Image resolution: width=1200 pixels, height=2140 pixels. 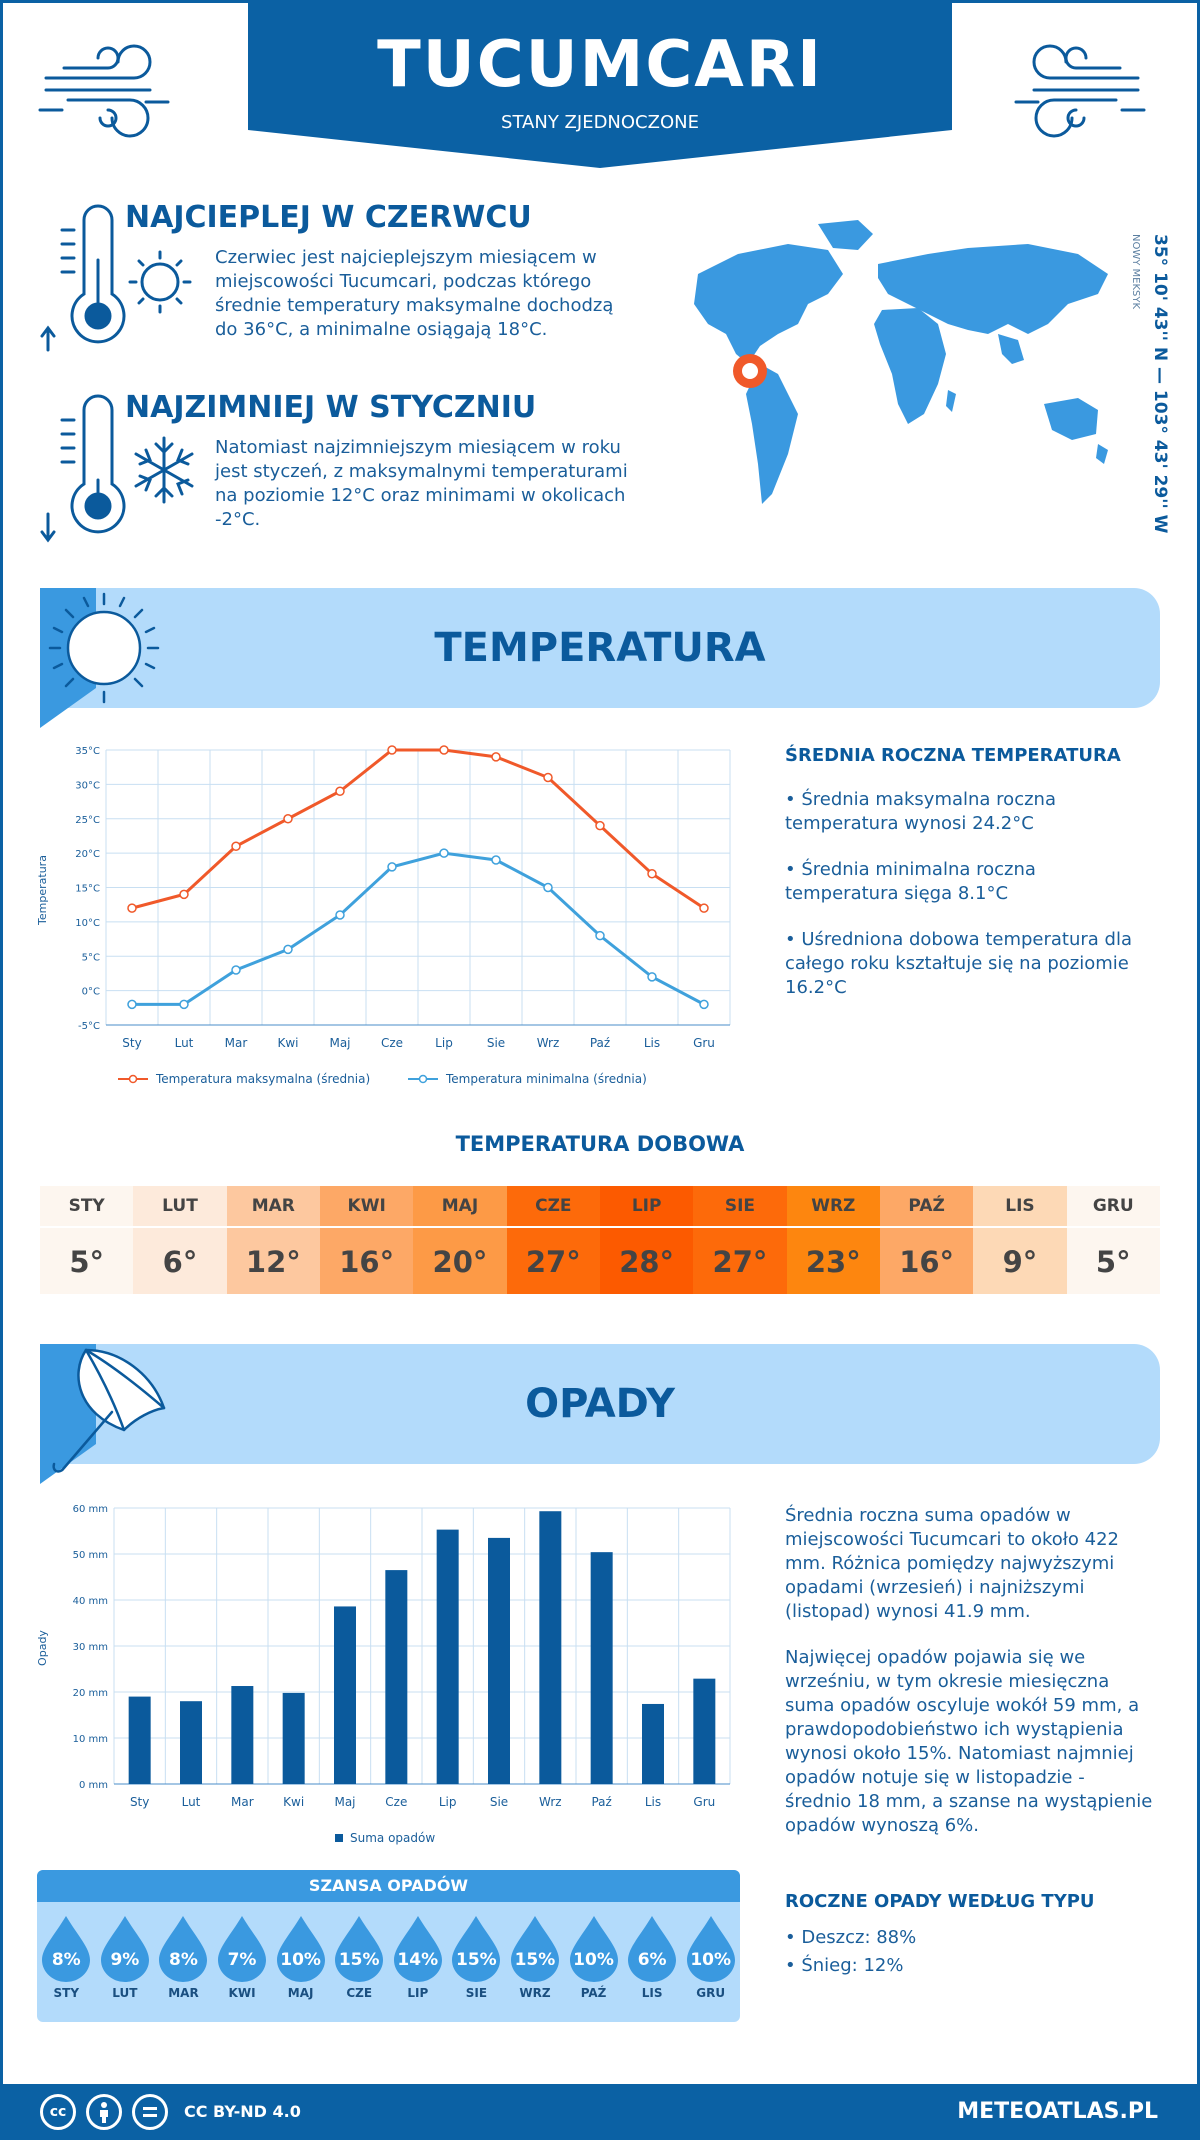 I want to click on daily-temperature-cell: KWI 16°, so click(x=366, y=1240).